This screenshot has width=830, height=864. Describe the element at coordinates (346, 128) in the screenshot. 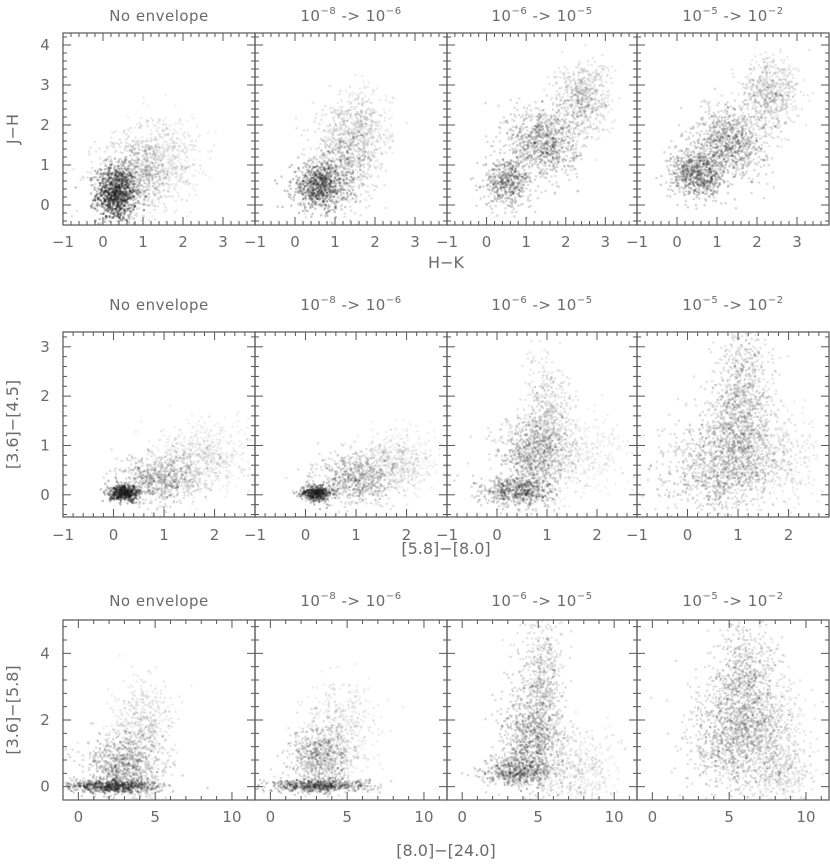

I see `panel-1-2: −1 0 1 2 310−8 -> 10−6` at that location.